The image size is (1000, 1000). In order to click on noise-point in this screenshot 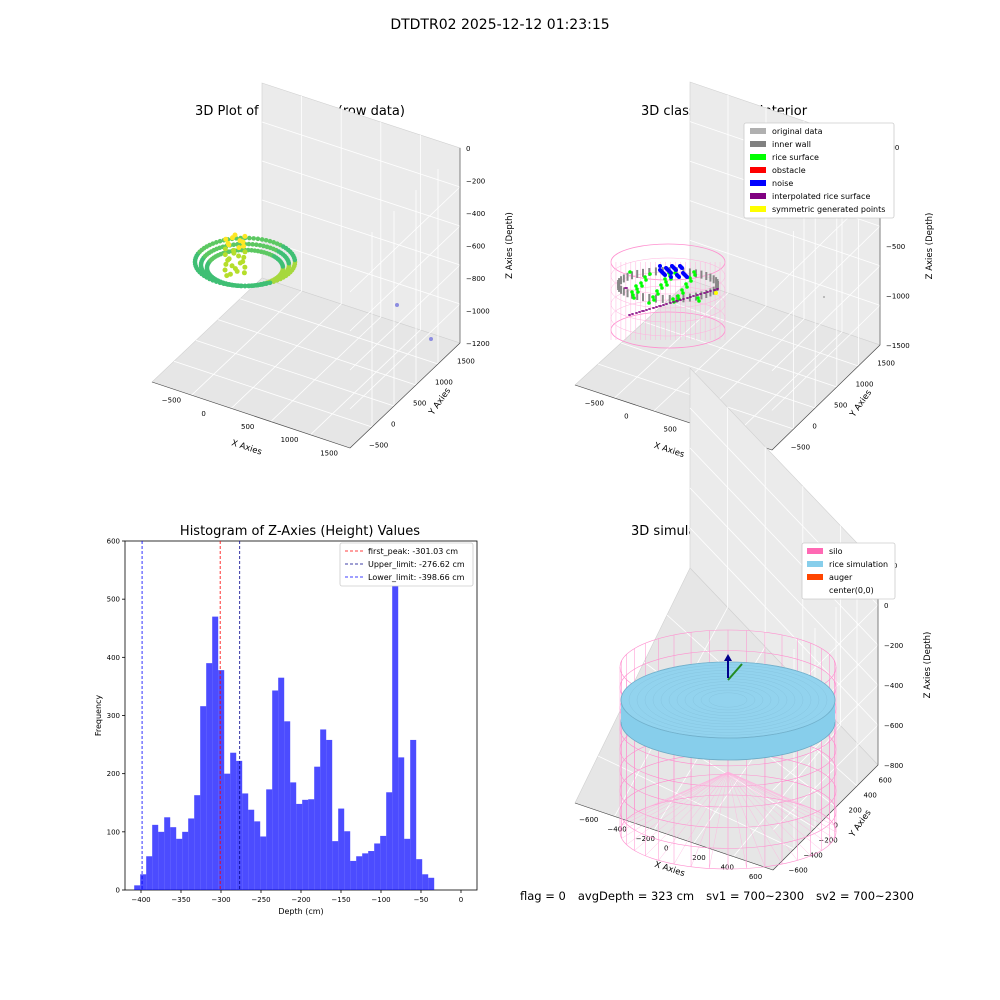, I will do `click(666, 268)`.